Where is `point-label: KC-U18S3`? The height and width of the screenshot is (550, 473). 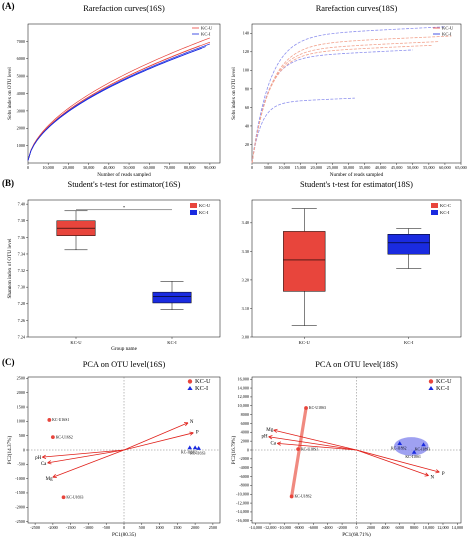
point-label: KC-U18S3 is located at coordinates (317, 408).